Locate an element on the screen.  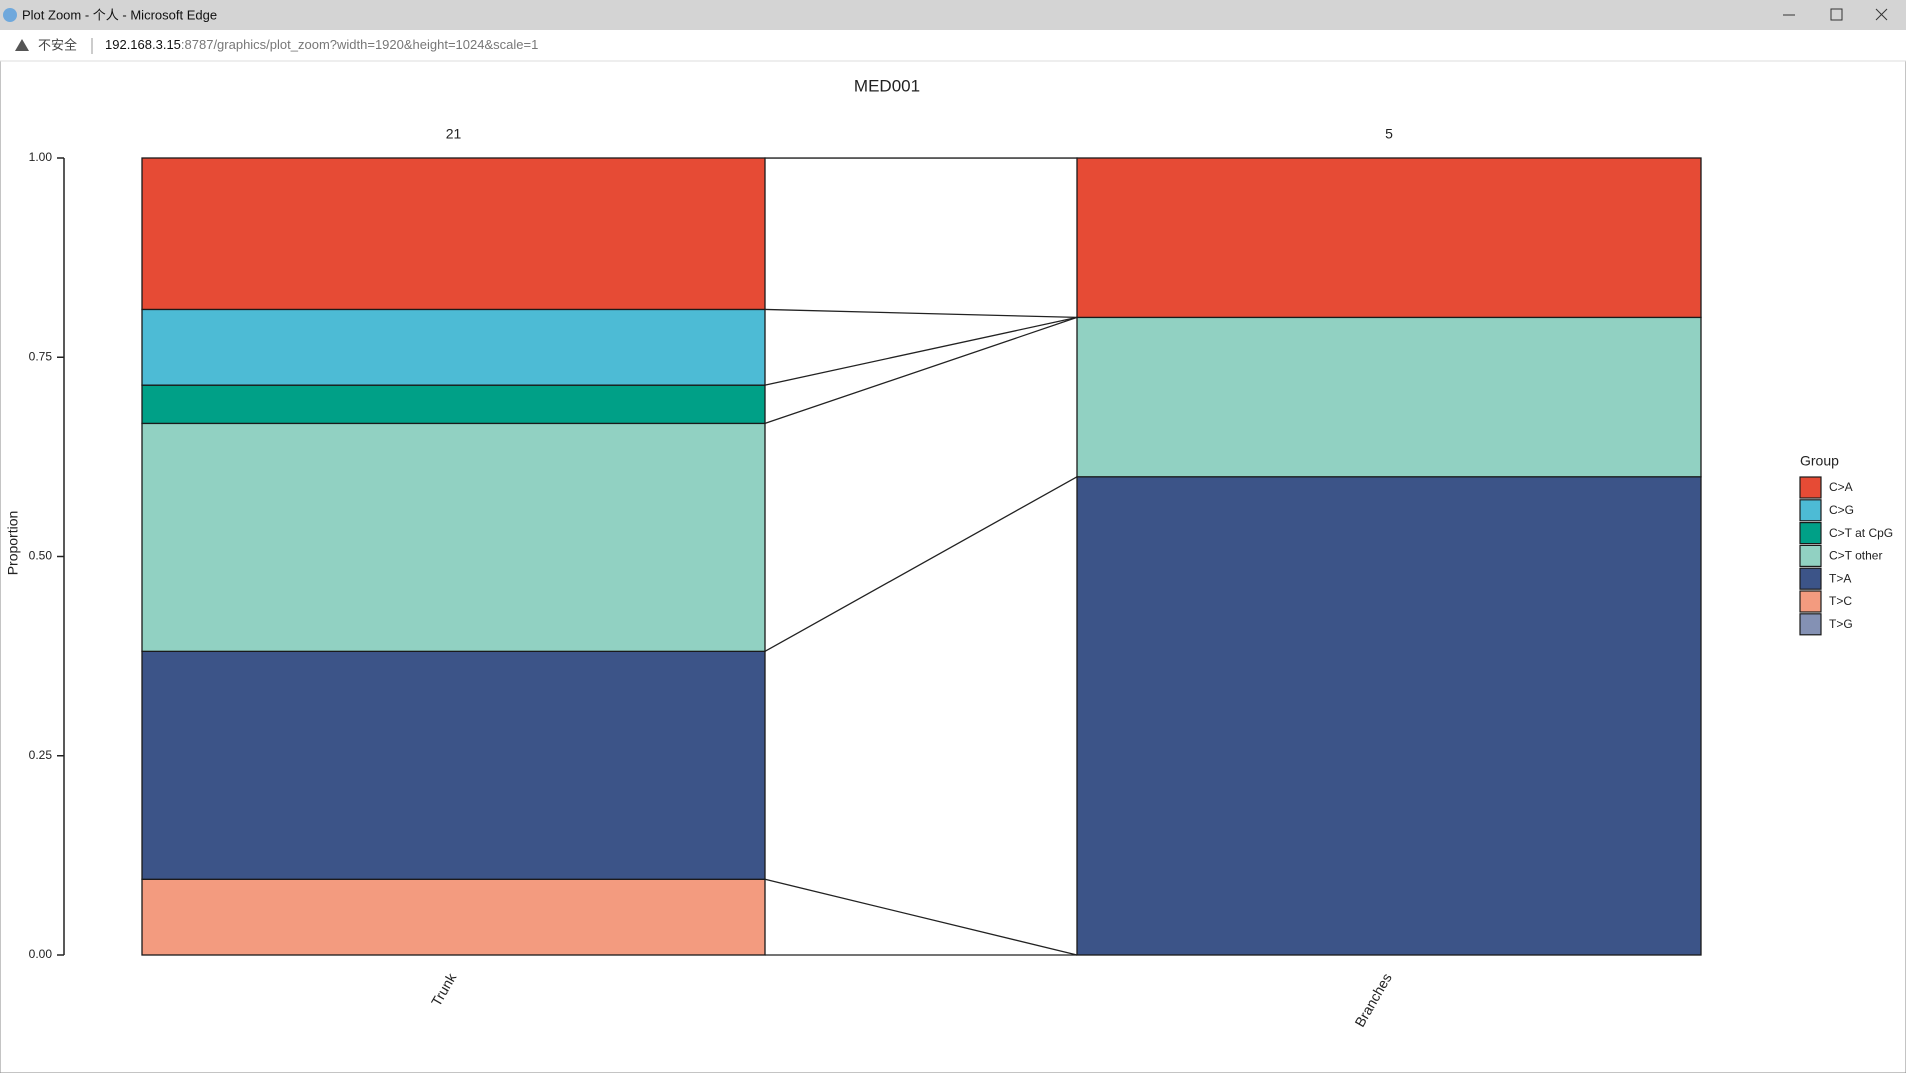
y-tick-label: 0.50 is located at coordinates (41, 556).